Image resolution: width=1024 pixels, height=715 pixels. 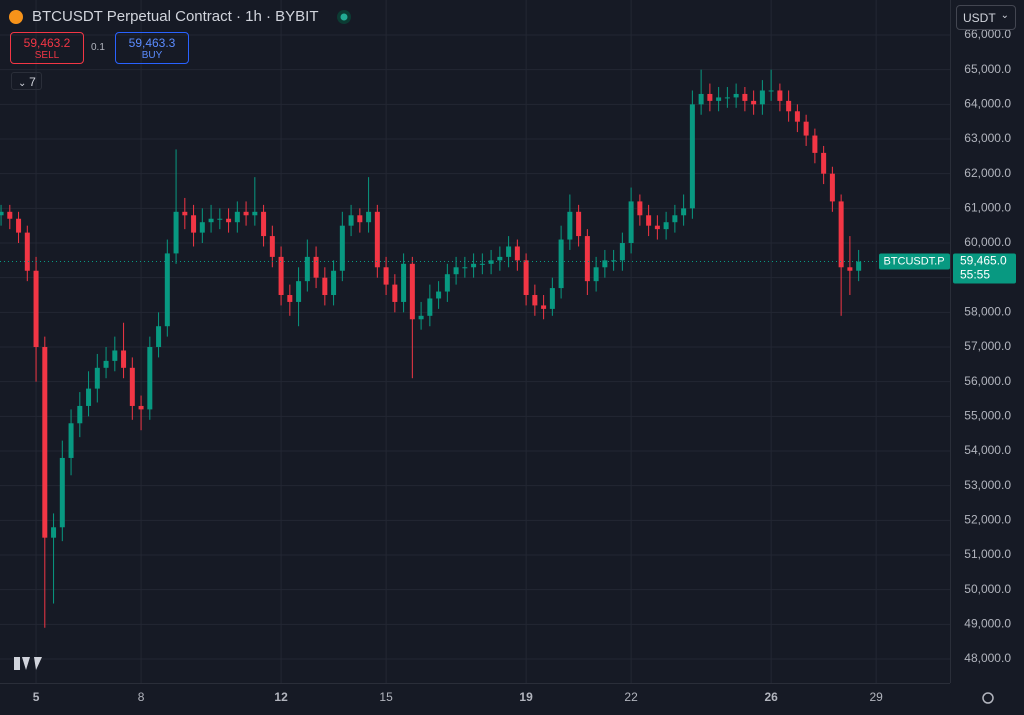 What do you see at coordinates (876, 697) in the screenshot?
I see `x-tick-label: 29` at bounding box center [876, 697].